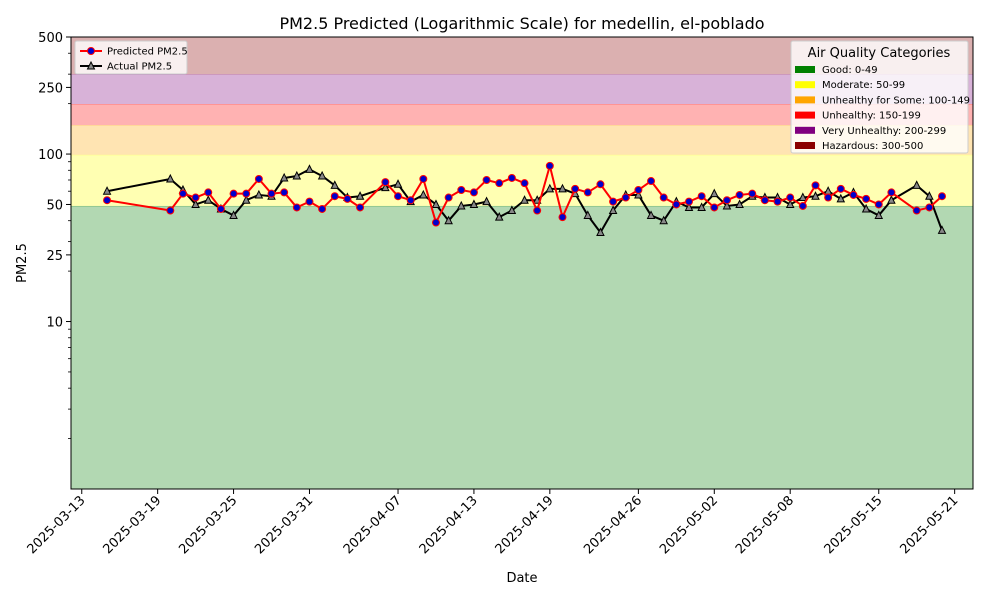  What do you see at coordinates (613, 525) in the screenshot?
I see `x-tick-label: 2025-04-26` at bounding box center [613, 525].